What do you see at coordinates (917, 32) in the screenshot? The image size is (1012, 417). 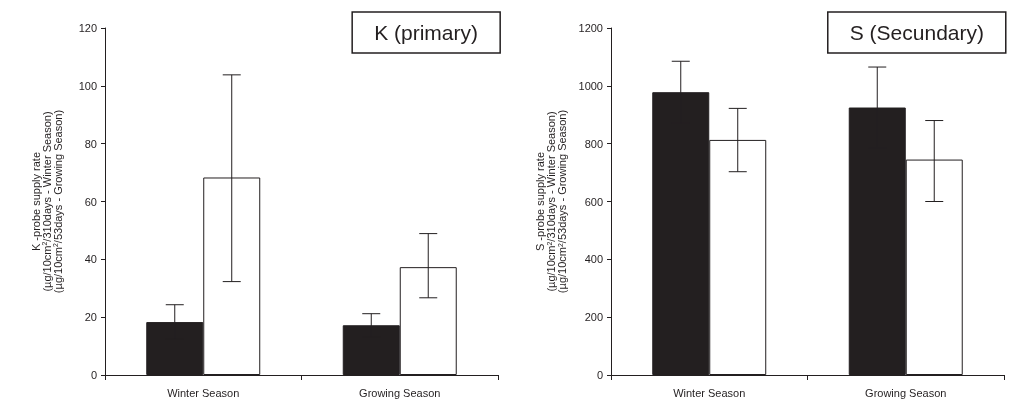 I see `chart-title: S (Secundary)` at bounding box center [917, 32].